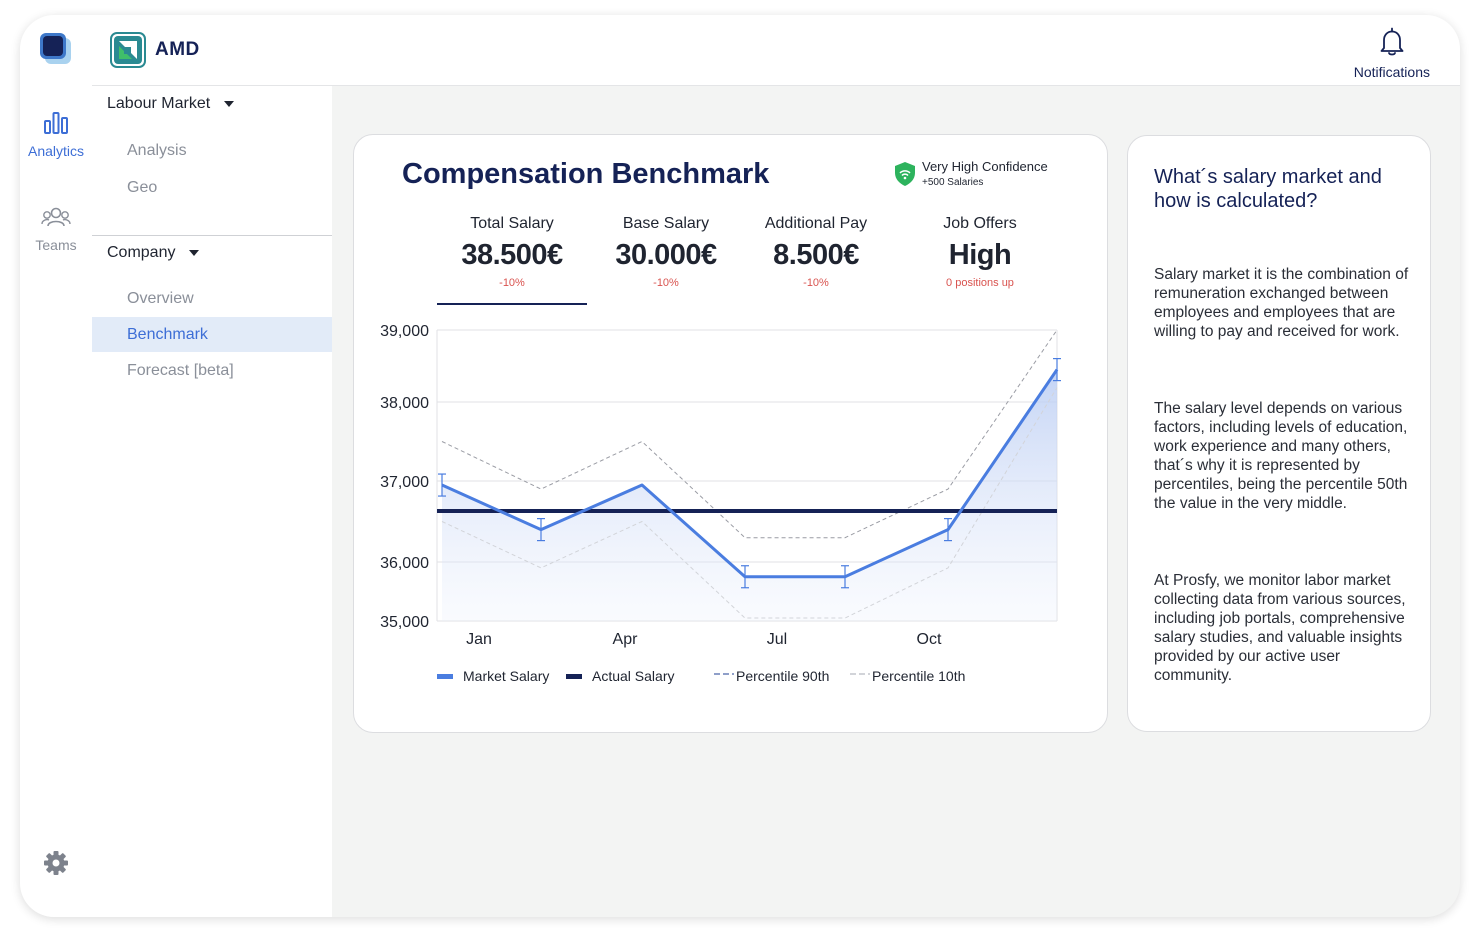  Describe the element at coordinates (56, 135) in the screenshot. I see `rail-item-analytics: Analytics` at that location.